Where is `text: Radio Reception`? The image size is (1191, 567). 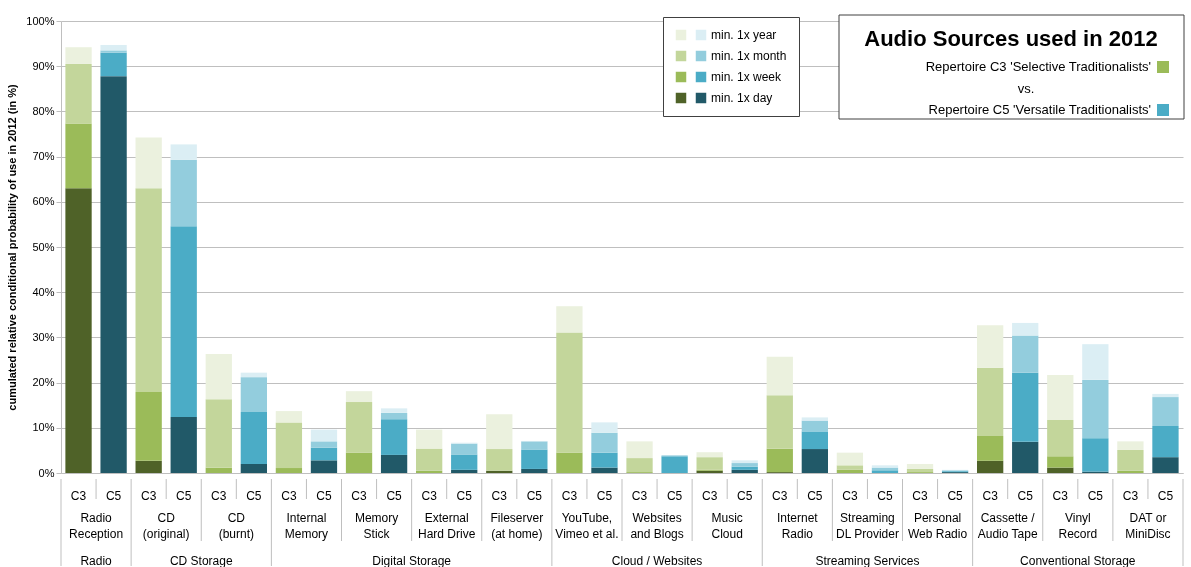
text: Radio Reception is located at coordinates (96, 526).